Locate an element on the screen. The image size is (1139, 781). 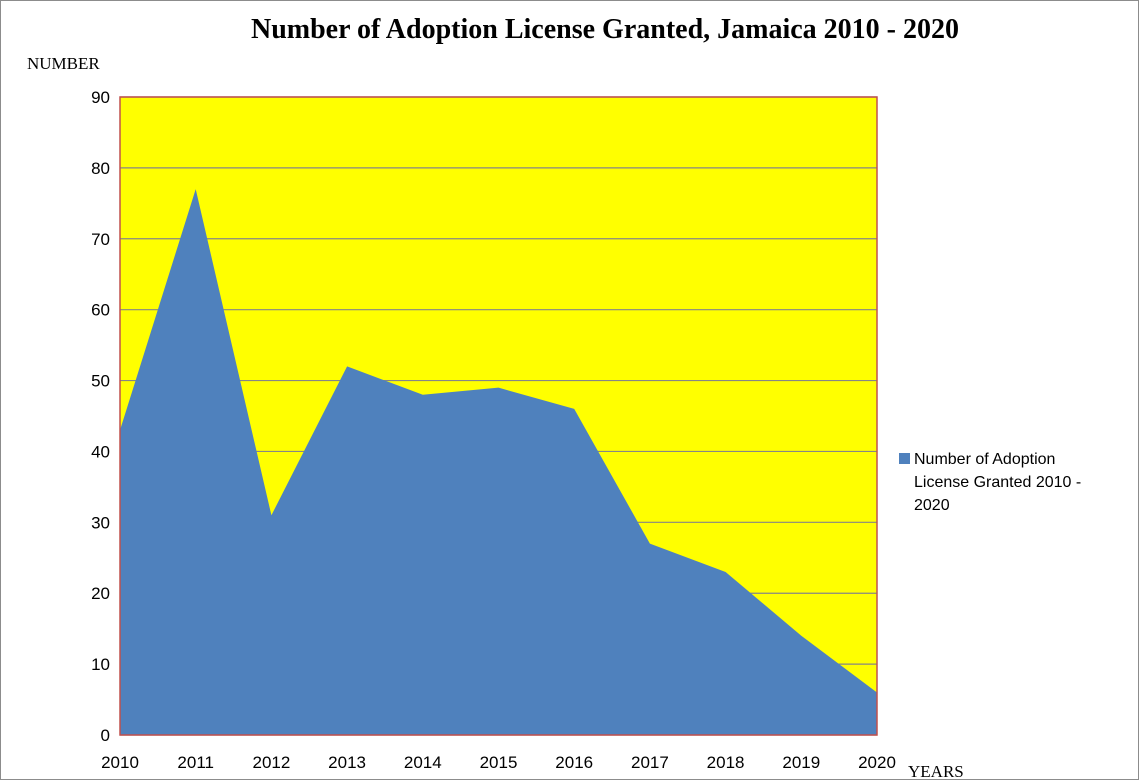
y-tick-label-0: 0 is located at coordinates (105, 735).